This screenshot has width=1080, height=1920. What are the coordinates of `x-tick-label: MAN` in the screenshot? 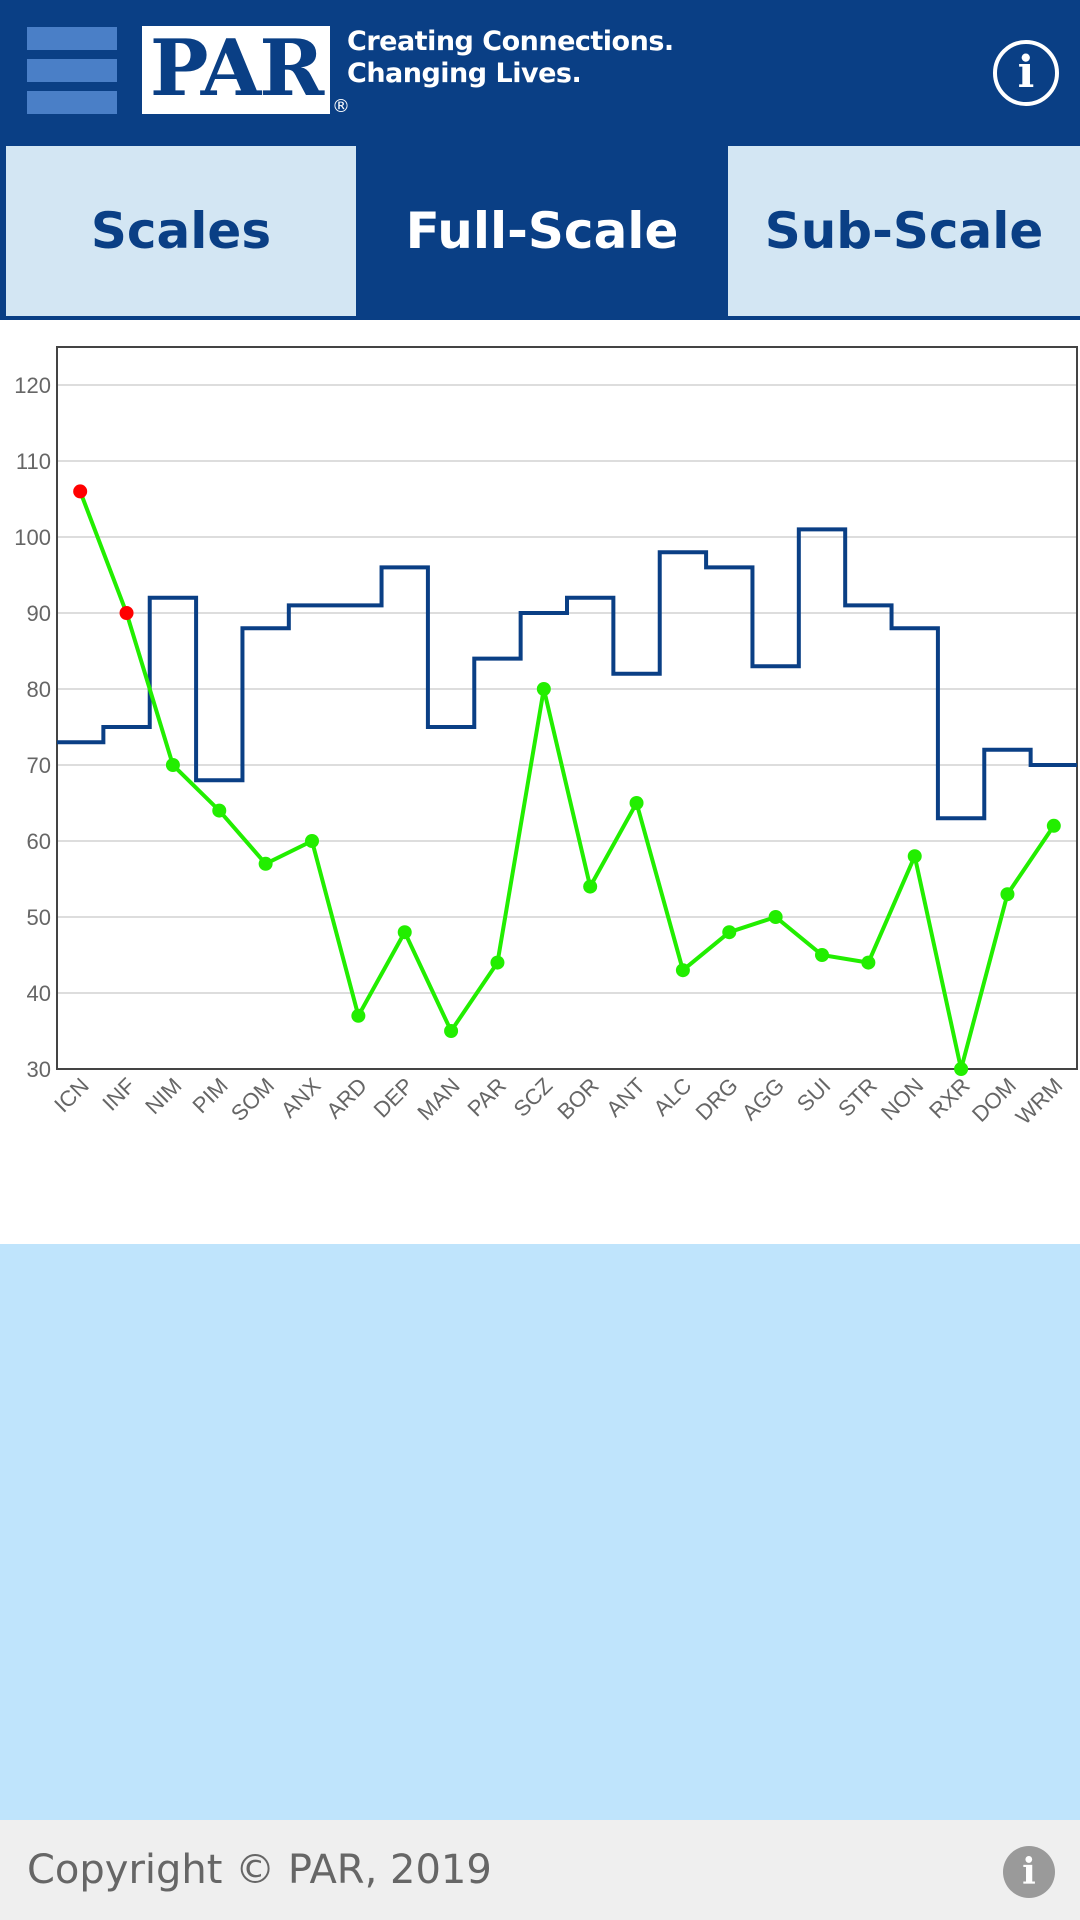 It's located at (438, 1099).